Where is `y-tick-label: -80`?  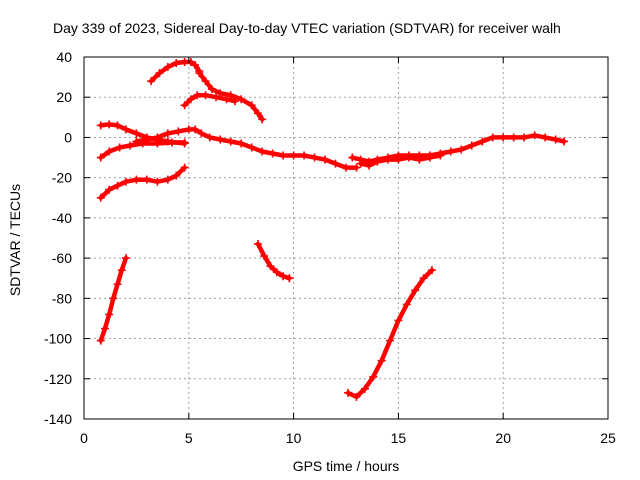
y-tick-label: -80 is located at coordinates (62, 298).